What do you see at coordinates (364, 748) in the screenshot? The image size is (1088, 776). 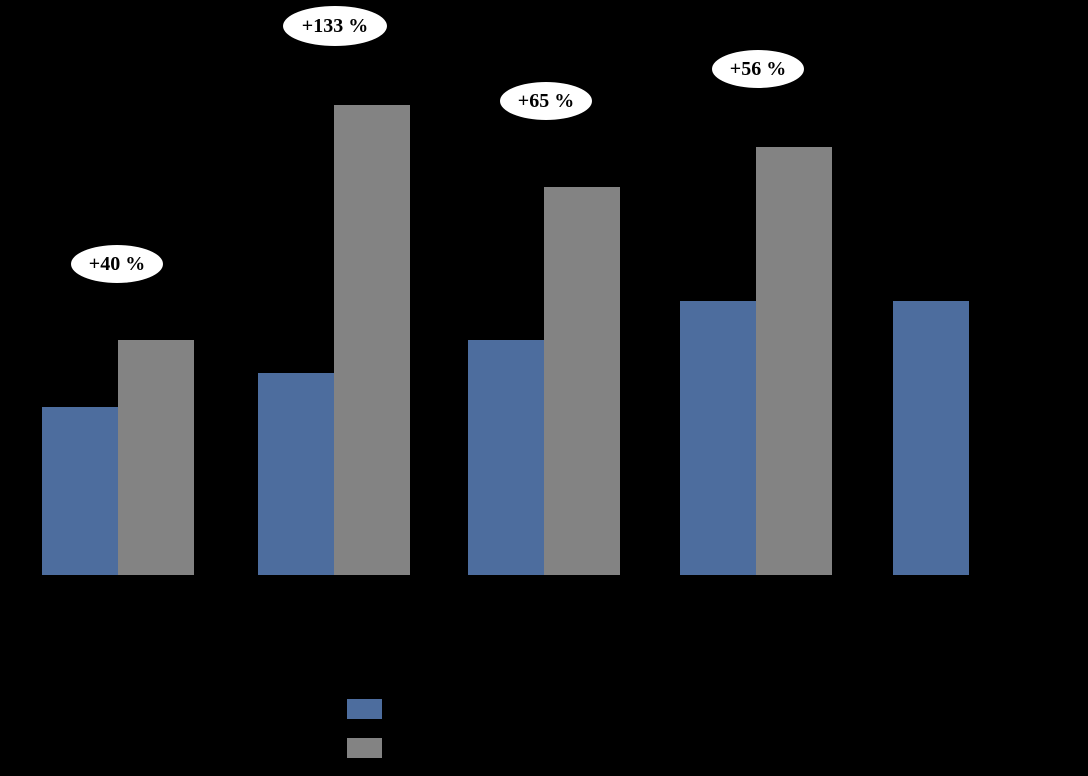 I see `legend-swatch-gray` at bounding box center [364, 748].